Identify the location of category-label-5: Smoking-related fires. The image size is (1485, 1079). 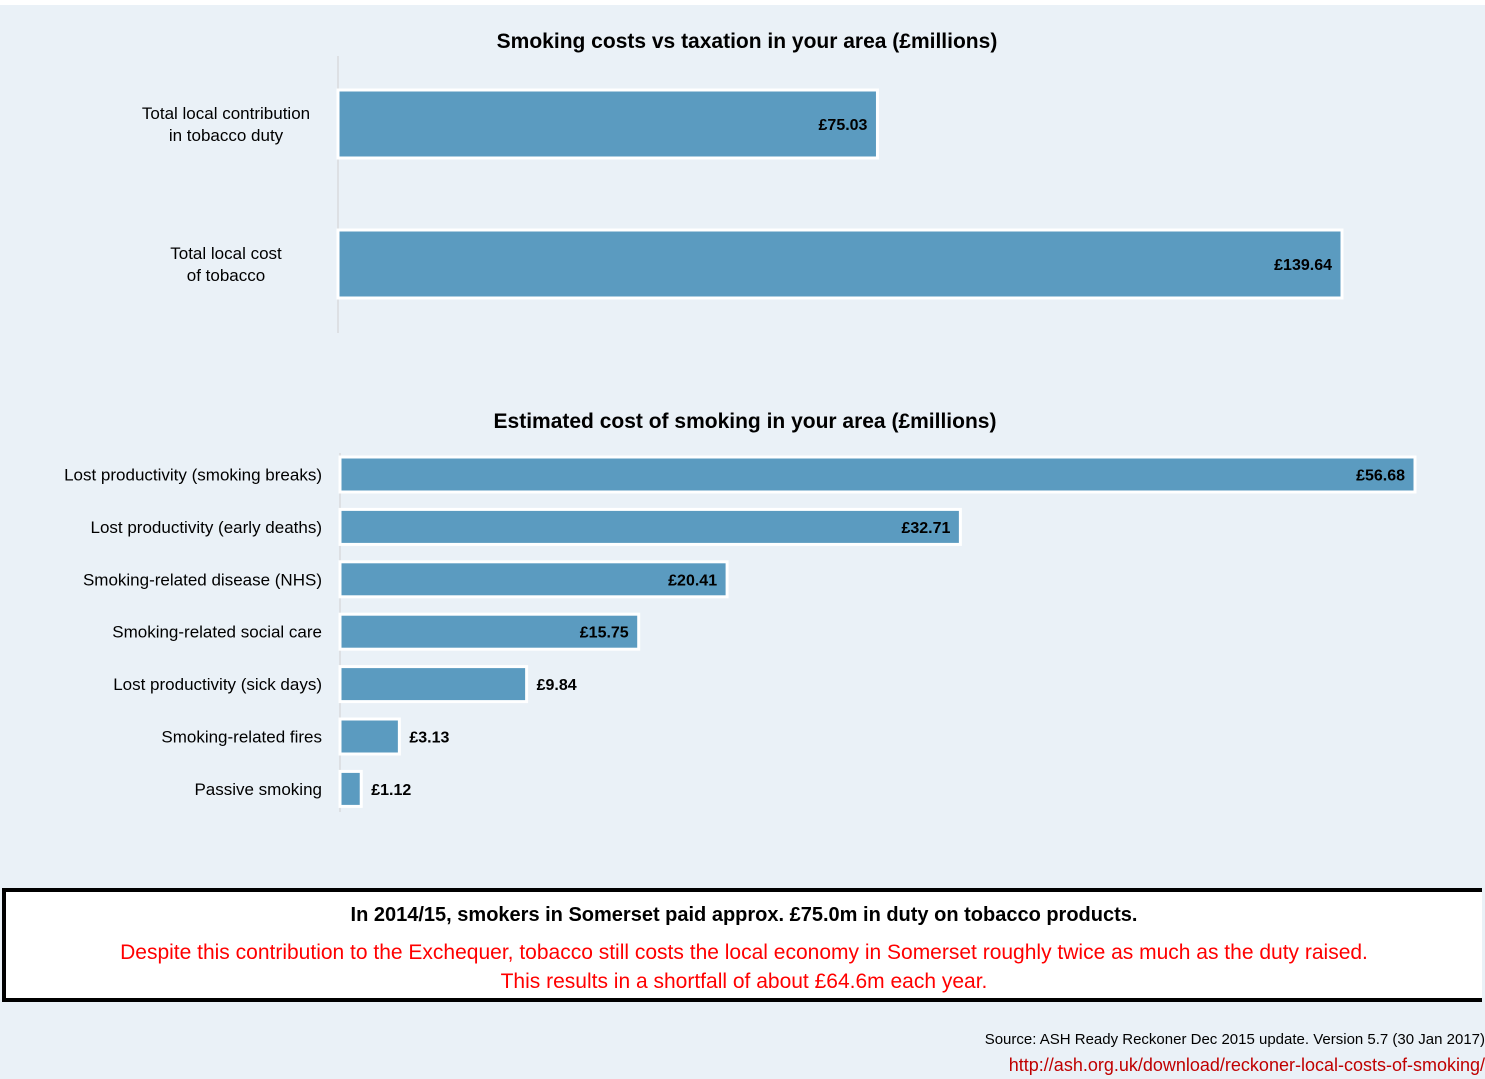
(241, 737).